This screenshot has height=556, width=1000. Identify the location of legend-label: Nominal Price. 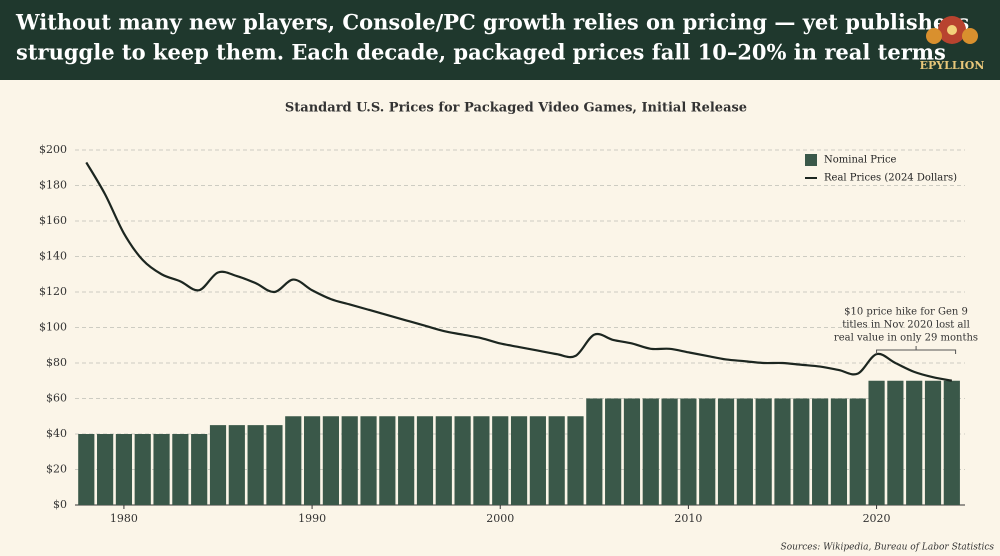
(860, 160).